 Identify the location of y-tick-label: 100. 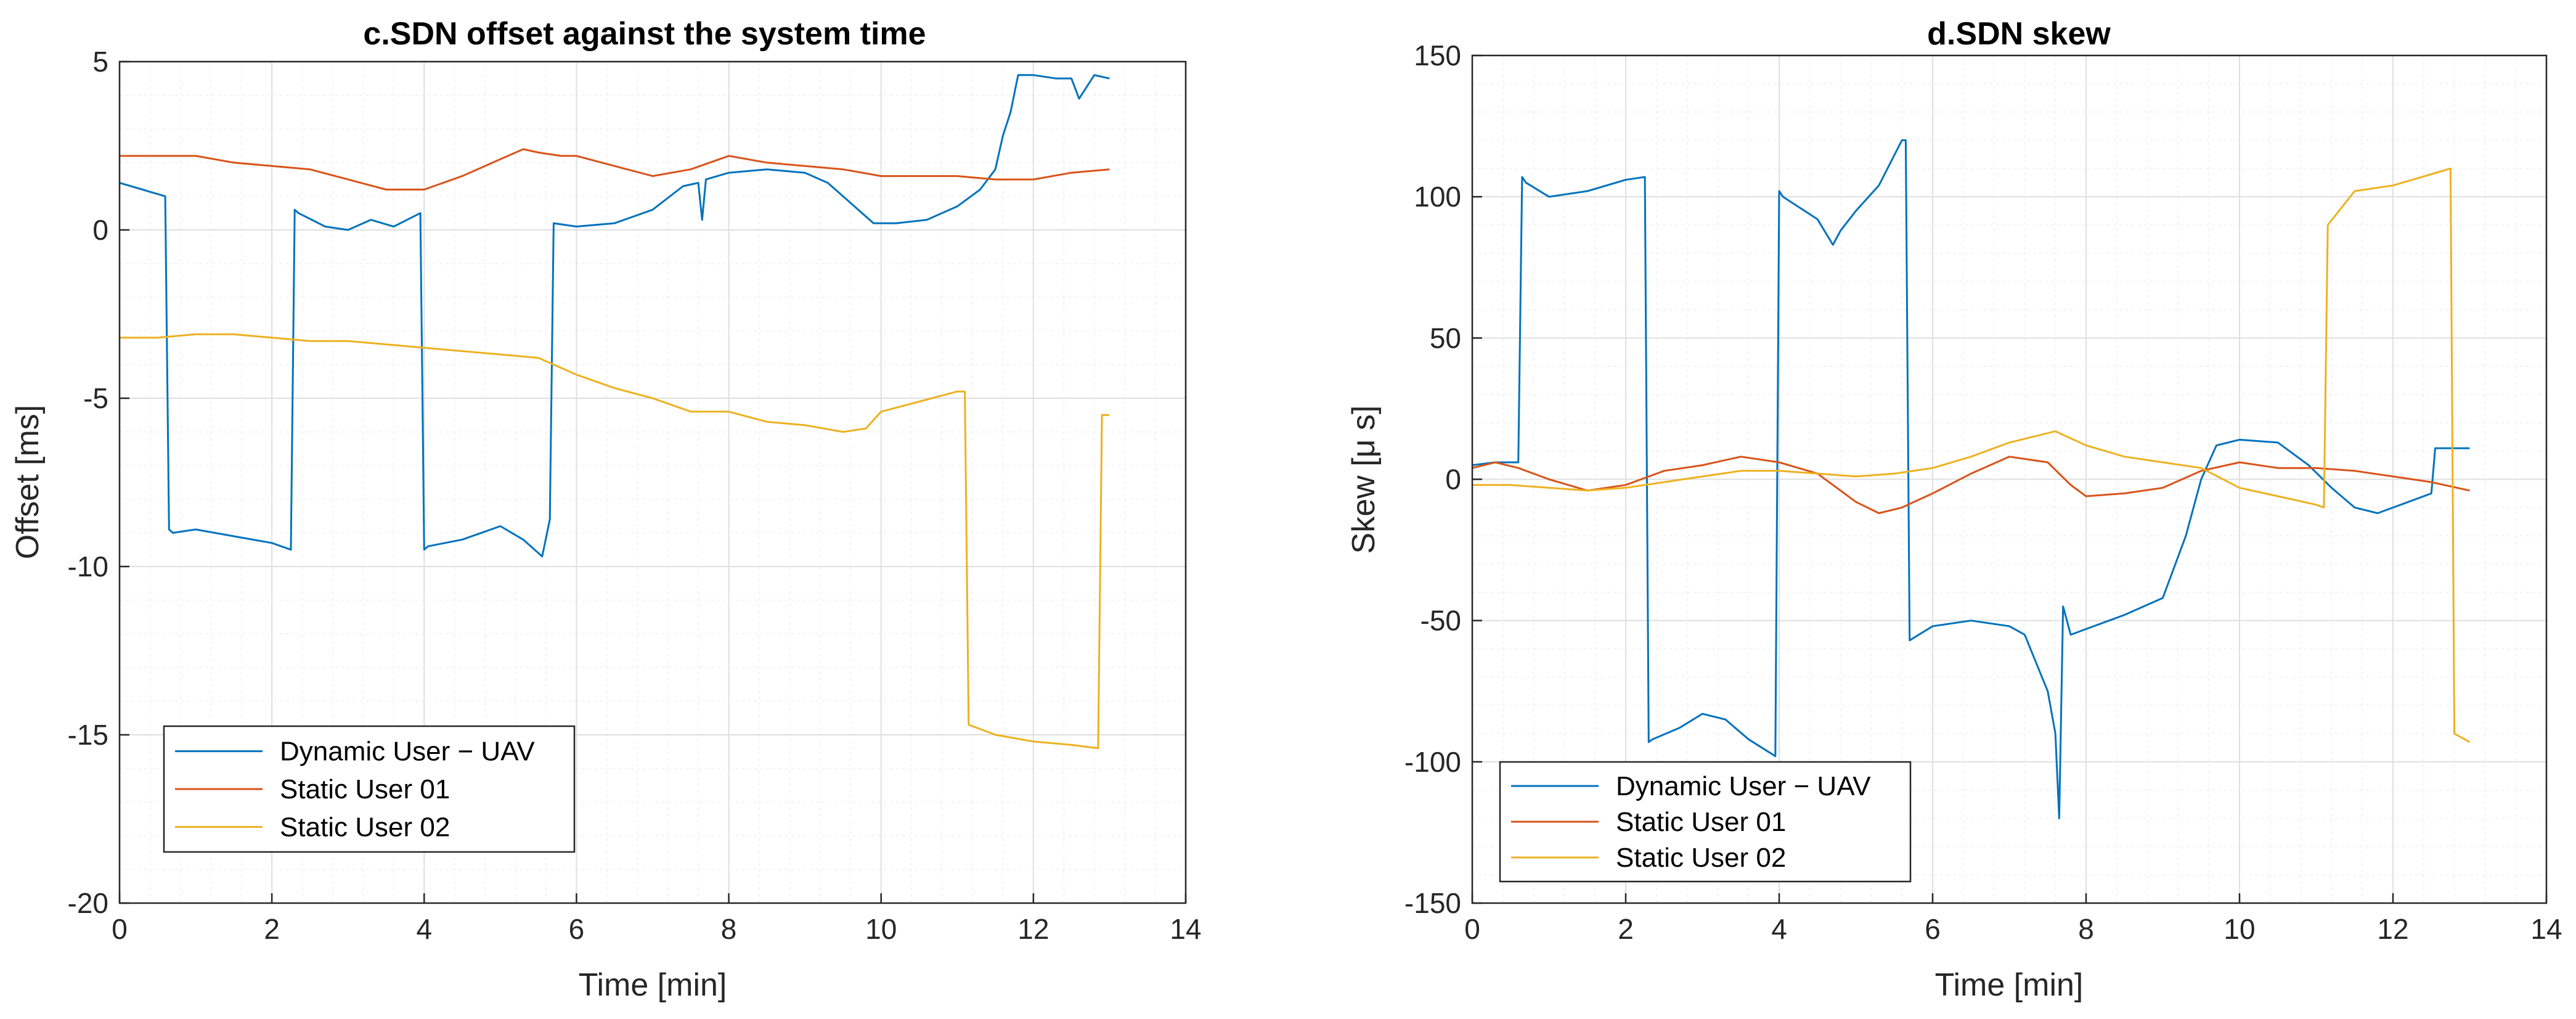
(1437, 197).